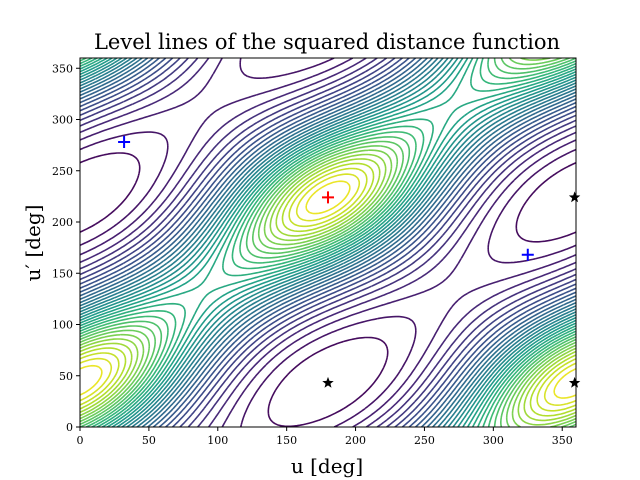  Describe the element at coordinates (33, 243) in the screenshot. I see `y-axis-label: u′ [deg]` at that location.